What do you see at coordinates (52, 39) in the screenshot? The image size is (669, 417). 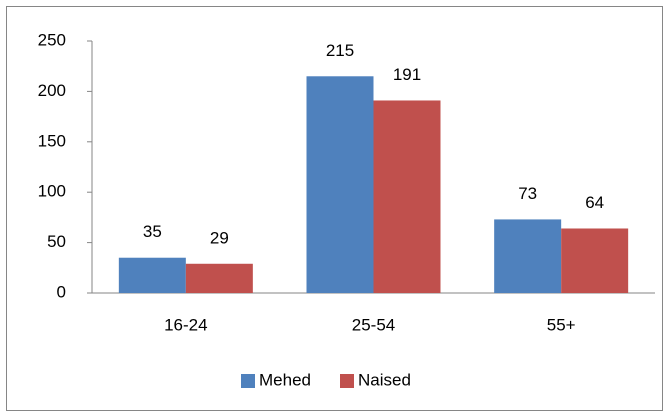 I see `y-tick-label: 250` at bounding box center [52, 39].